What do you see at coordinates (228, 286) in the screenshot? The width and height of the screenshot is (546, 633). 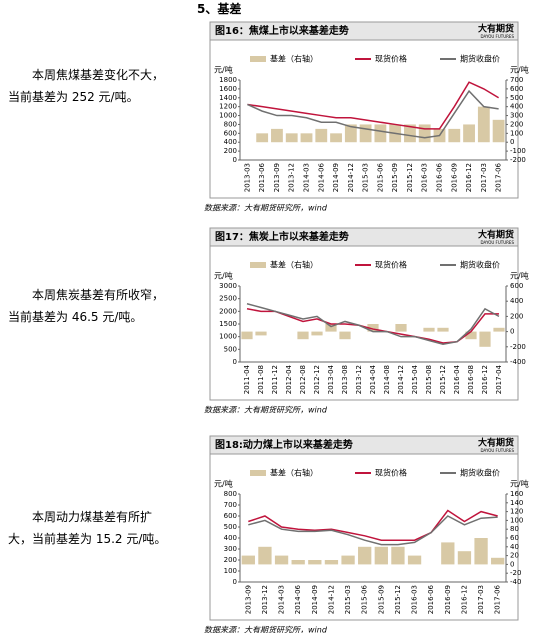 I see `y-tick-label: 3000` at bounding box center [228, 286].